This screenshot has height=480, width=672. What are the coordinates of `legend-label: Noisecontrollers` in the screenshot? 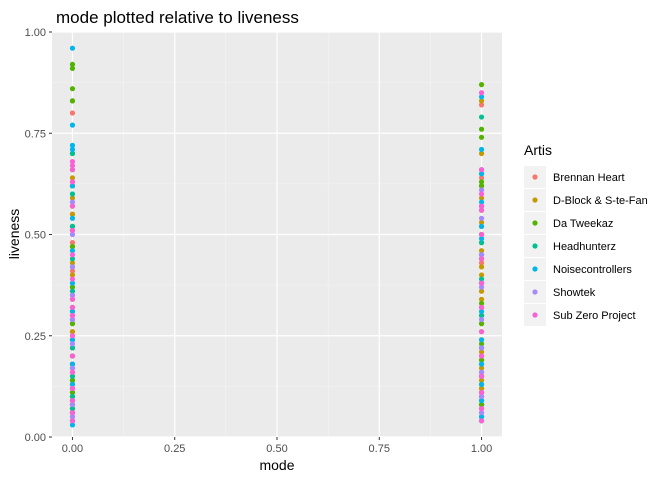 It's located at (592, 270).